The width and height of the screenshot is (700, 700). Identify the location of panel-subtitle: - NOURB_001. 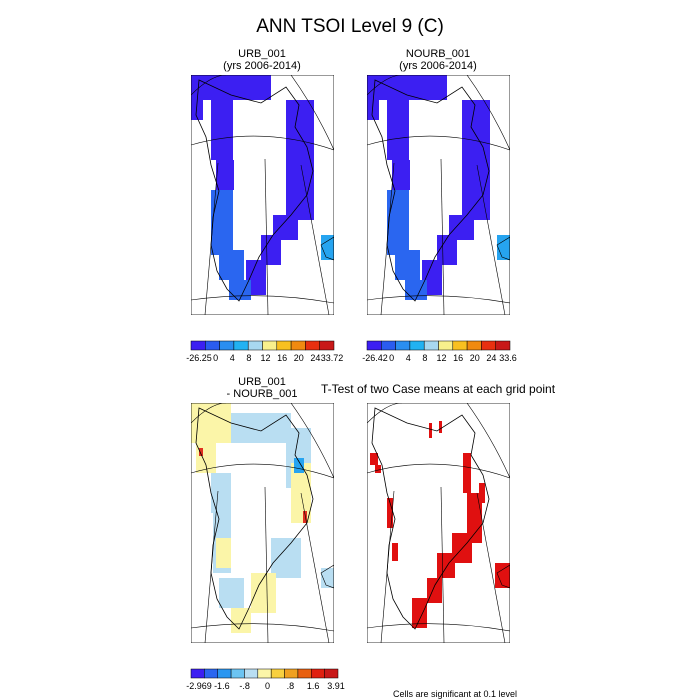
(262, 394).